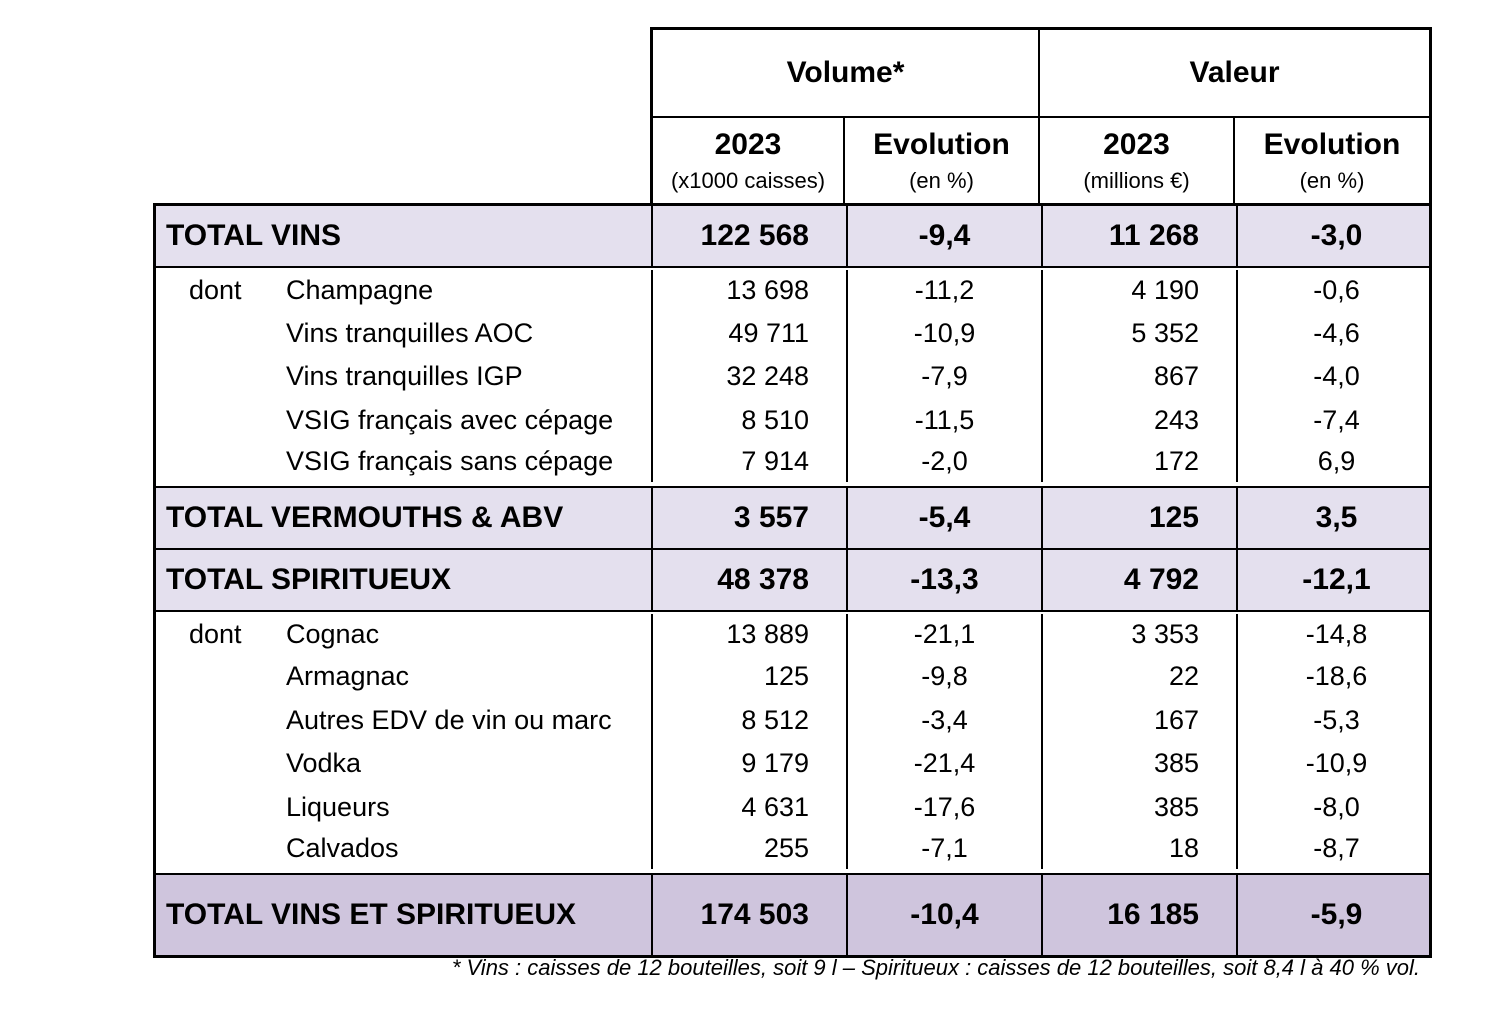 This screenshot has width=1500, height=1012. I want to click on row-valeur: 18, so click(1140, 849).